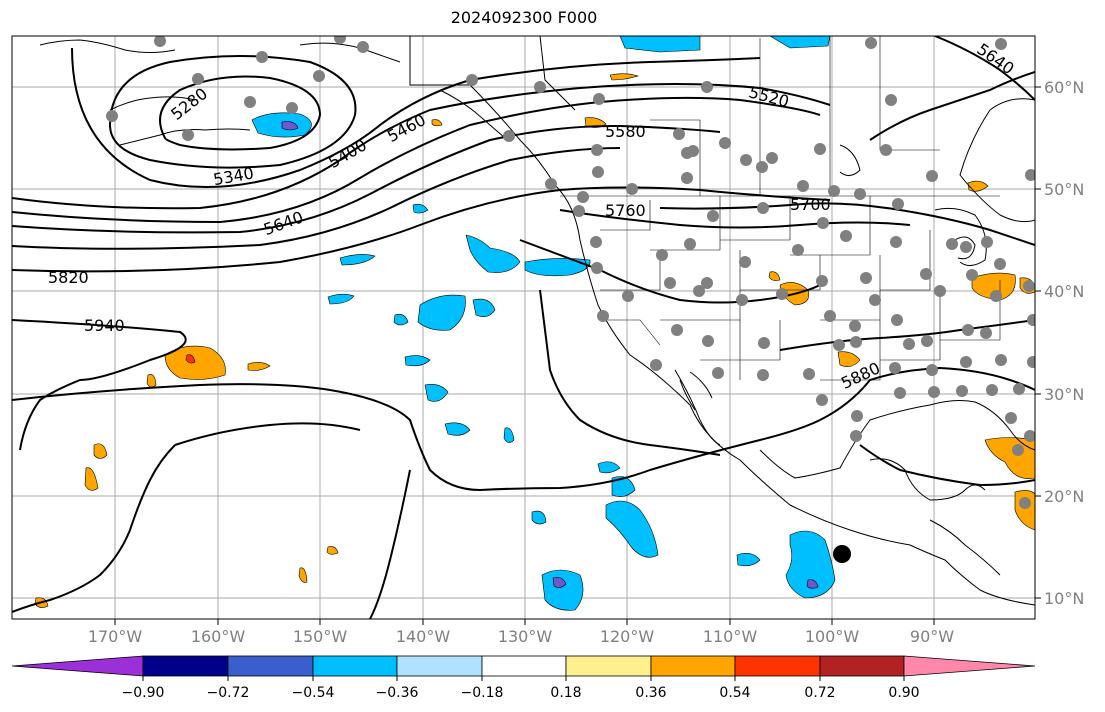 This screenshot has width=1105, height=712. What do you see at coordinates (525, 636) in the screenshot?
I see `lon-label: 130°W` at bounding box center [525, 636].